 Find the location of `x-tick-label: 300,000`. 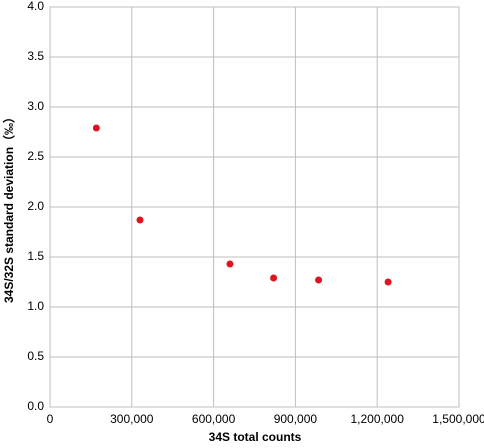

x-tick-label: 300,000 is located at coordinates (132, 419).